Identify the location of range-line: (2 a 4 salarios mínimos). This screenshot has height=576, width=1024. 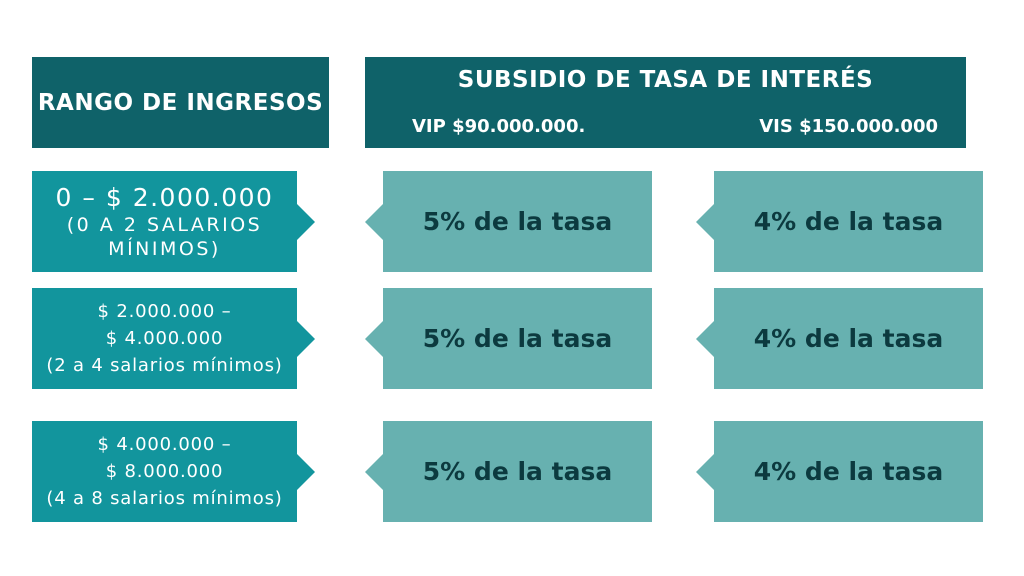
(164, 365).